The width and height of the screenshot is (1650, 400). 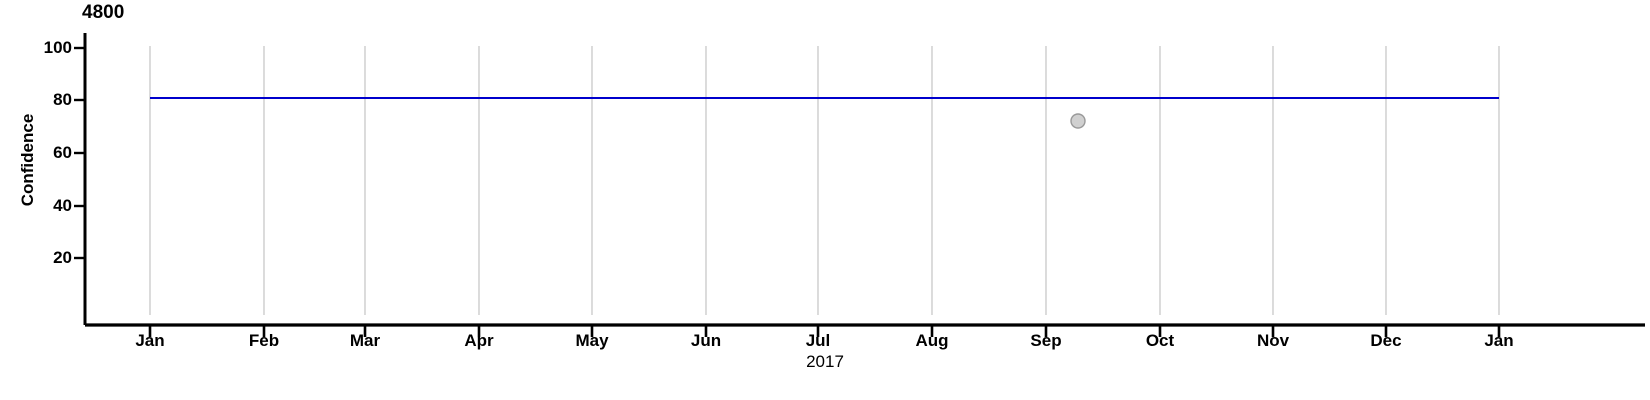 What do you see at coordinates (1499, 340) in the screenshot?
I see `x-tick-label-jan-2: Jan` at bounding box center [1499, 340].